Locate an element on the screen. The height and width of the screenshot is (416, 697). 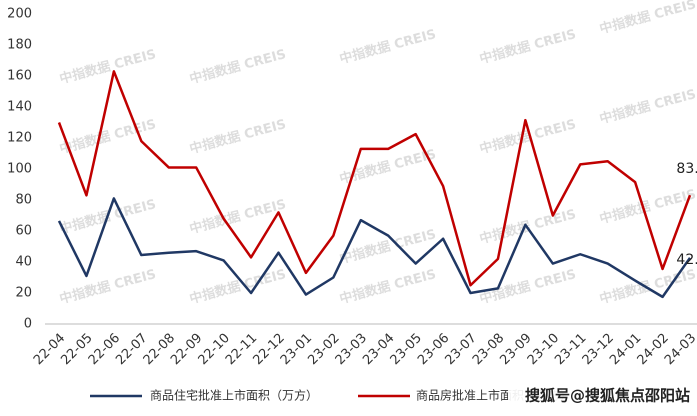
y-tick-label: 40 is located at coordinates (23, 262).